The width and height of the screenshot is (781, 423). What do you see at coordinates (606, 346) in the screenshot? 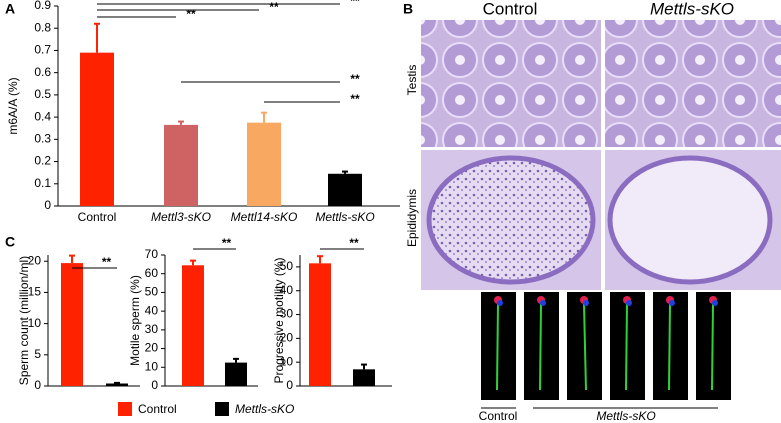
I see `sperm-images` at bounding box center [606, 346].